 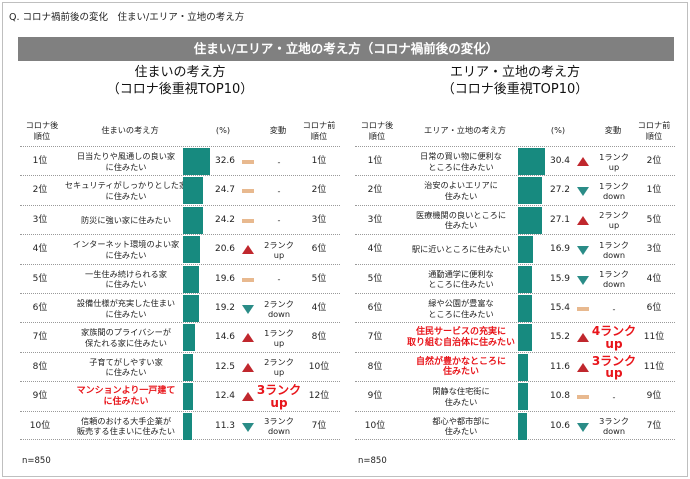 What do you see at coordinates (461, 161) in the screenshot?
I see `item-label: 日常の買い物に便利な ところに住みたい` at bounding box center [461, 161].